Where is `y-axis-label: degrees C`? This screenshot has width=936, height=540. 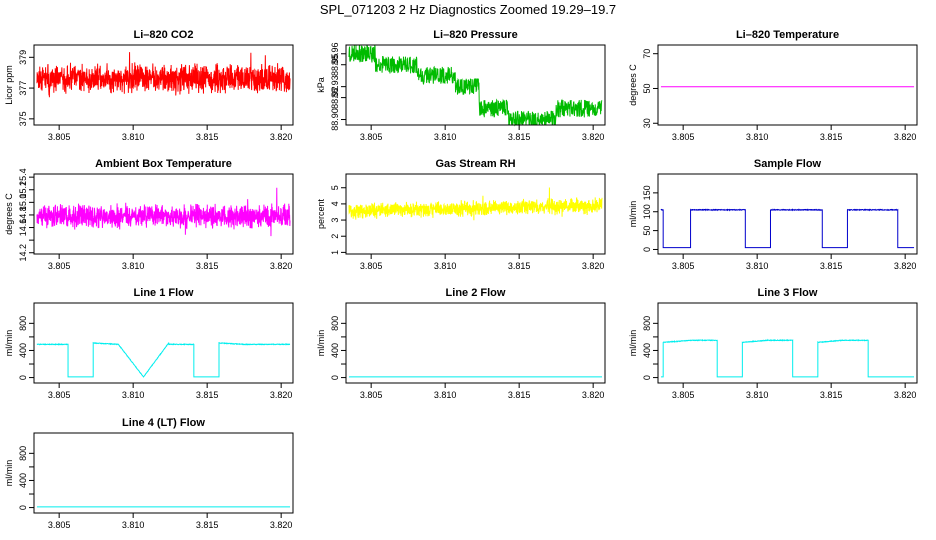 y-axis-label: degrees C is located at coordinates (633, 85).